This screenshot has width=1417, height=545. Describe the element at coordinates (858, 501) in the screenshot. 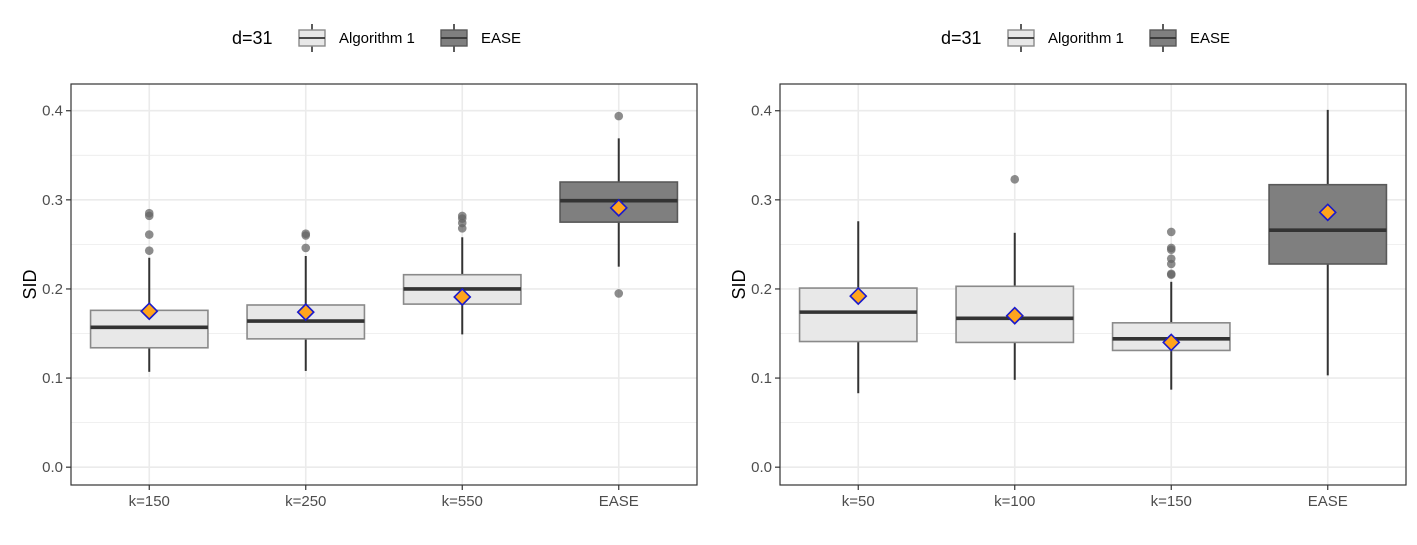

I see `x-tick-label: k=50` at that location.